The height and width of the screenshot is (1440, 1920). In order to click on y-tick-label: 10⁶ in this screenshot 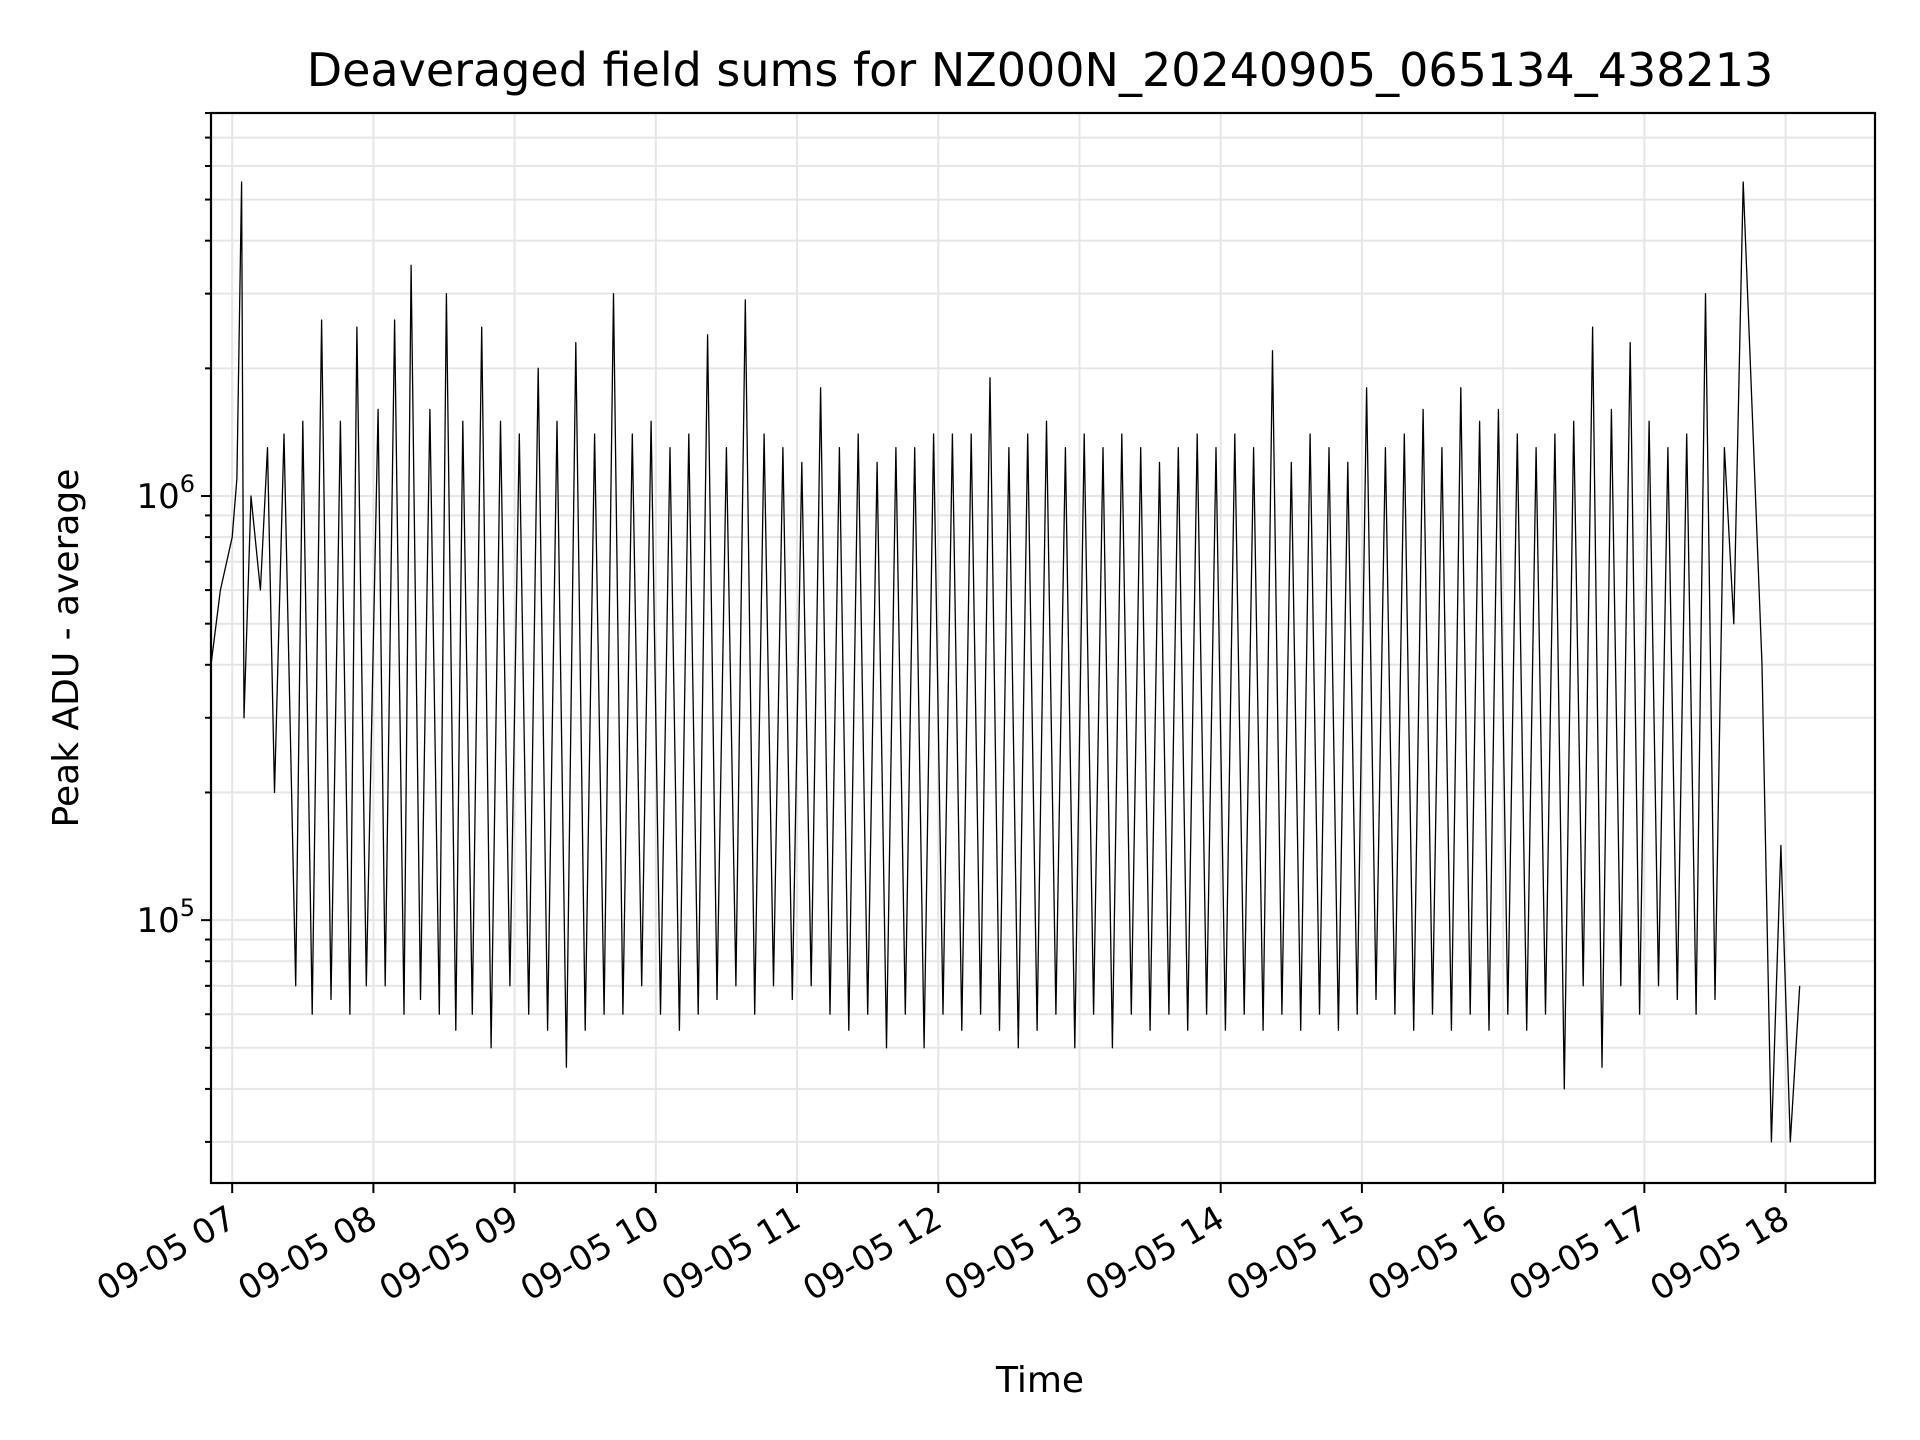, I will do `click(165, 493)`.